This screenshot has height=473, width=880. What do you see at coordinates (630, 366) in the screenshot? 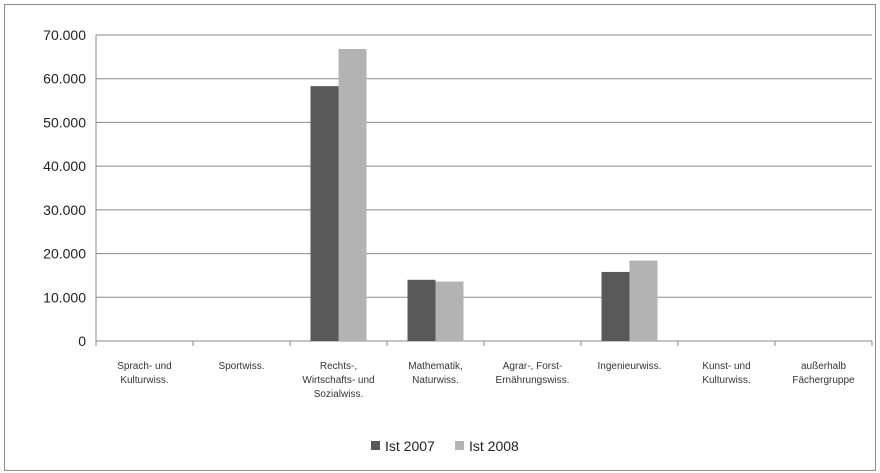
I see `x-category-label: Ingenieurwiss.` at bounding box center [630, 366].